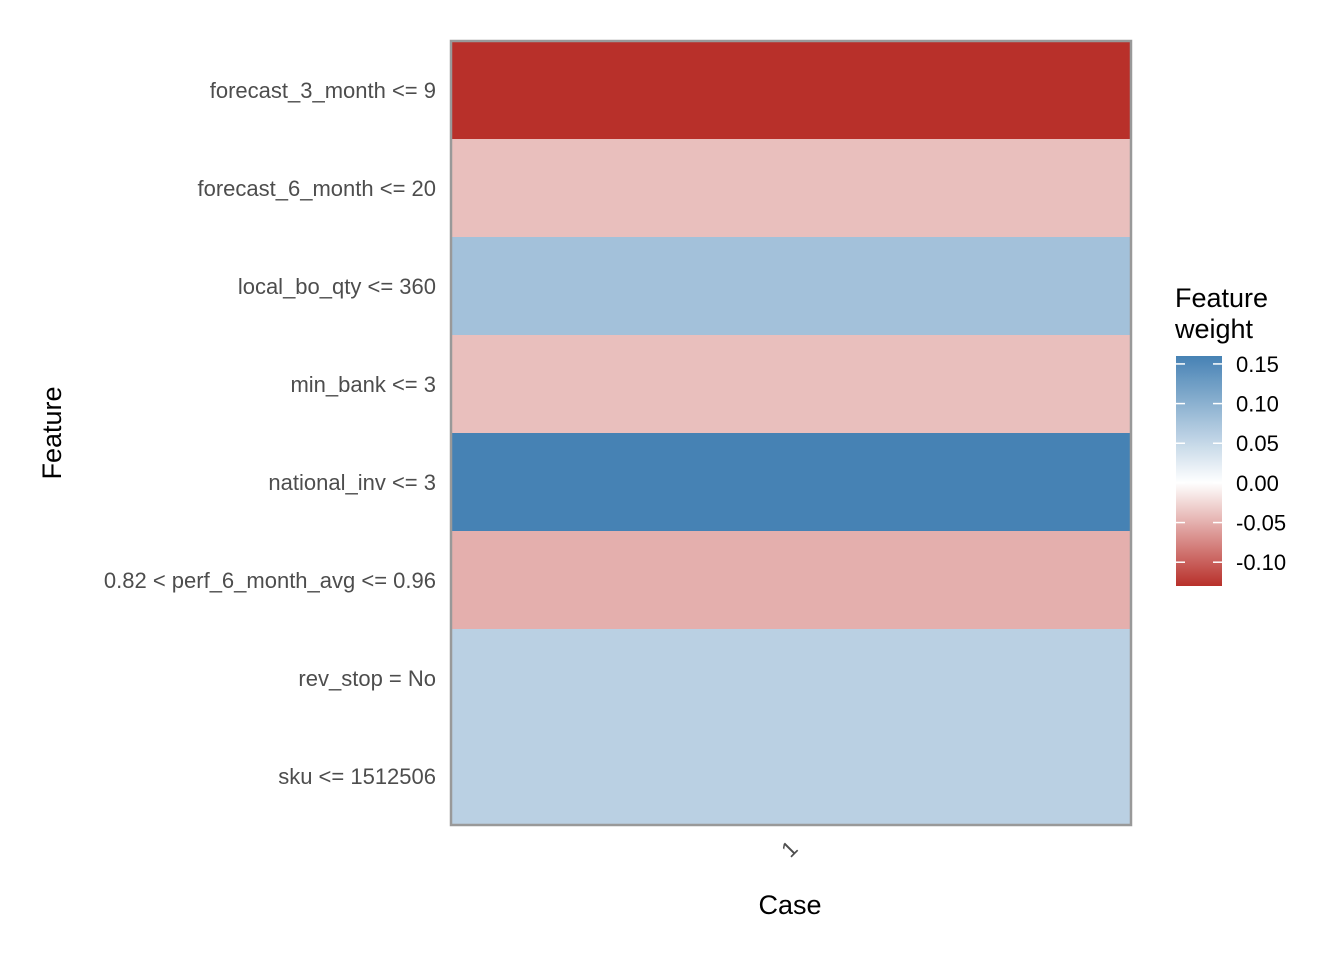 Image resolution: width=1344 pixels, height=965 pixels. I want to click on y-tick-label: forecast_3_month <= 9, so click(323, 90).